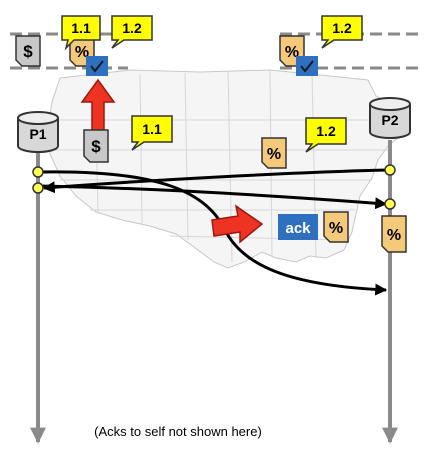 Image resolution: width=428 pixels, height=475 pixels. I want to click on ack-arrow-right, so click(237, 224).